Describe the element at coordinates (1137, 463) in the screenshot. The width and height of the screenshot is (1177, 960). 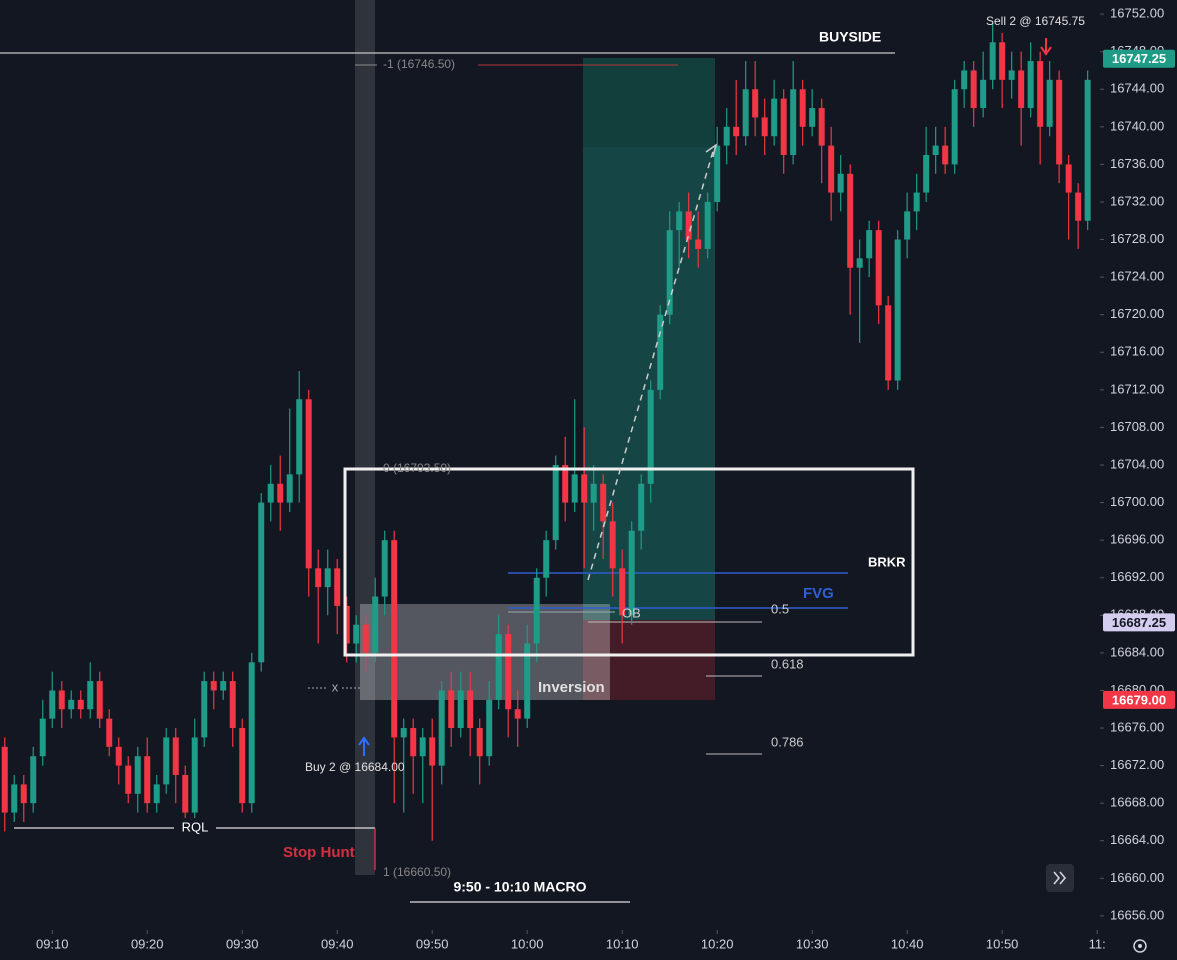
I see `y-tick-label: 16704.00` at that location.